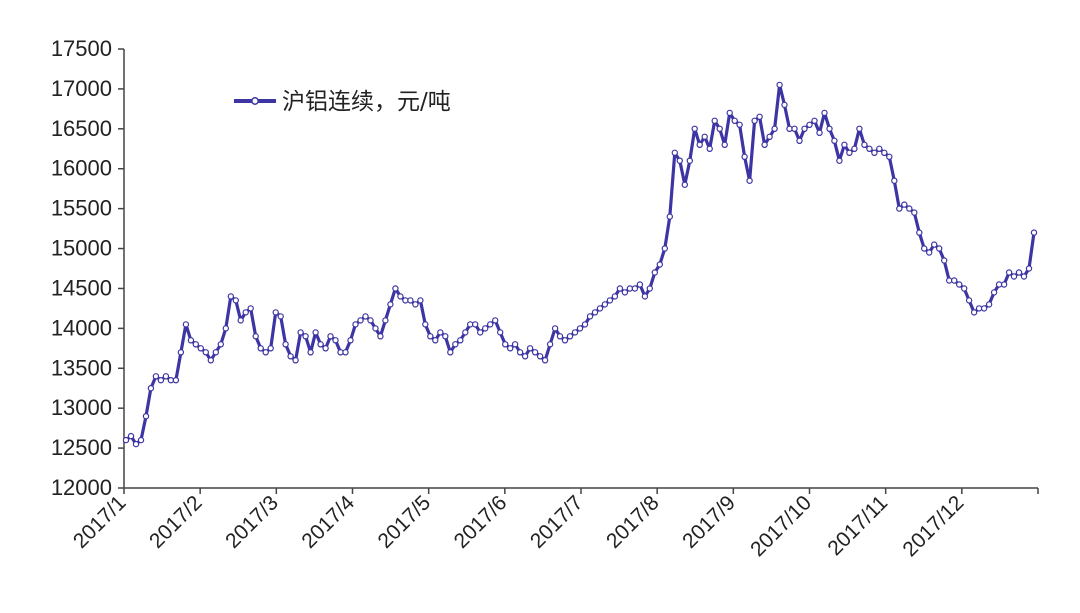  What do you see at coordinates (81, 48) in the screenshot?
I see `y-tick-label: 17500` at bounding box center [81, 48].